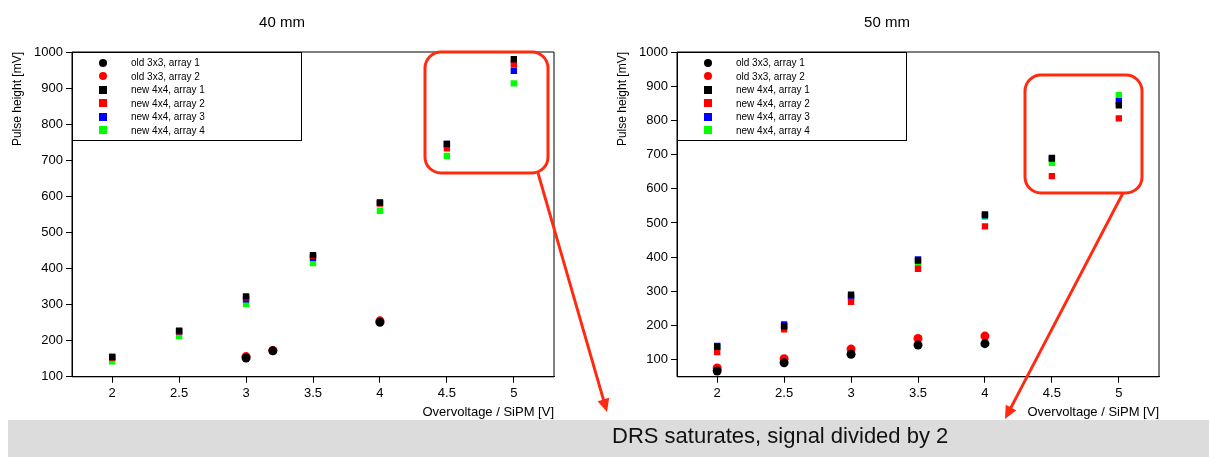  I want to click on chart-title: 40 mm, so click(282, 22).